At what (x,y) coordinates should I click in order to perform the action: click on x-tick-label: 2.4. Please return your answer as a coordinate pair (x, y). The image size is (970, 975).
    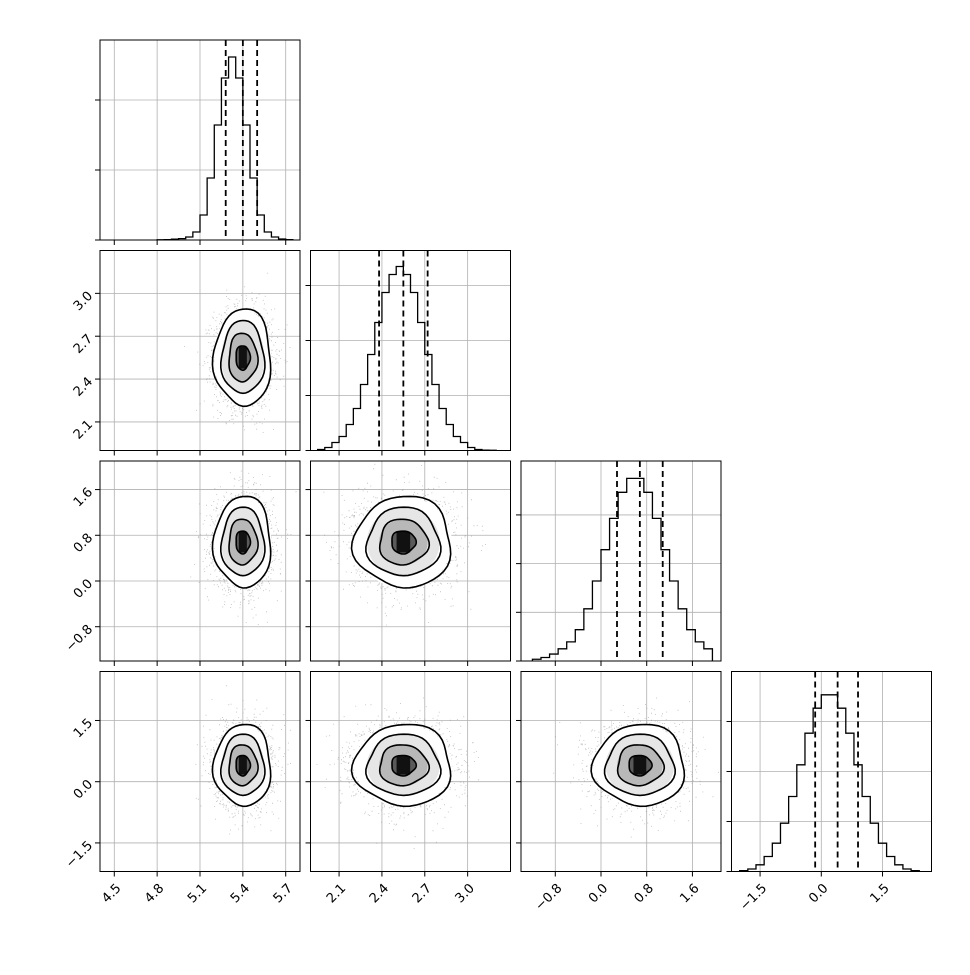
    Looking at the image, I should click on (379, 893).